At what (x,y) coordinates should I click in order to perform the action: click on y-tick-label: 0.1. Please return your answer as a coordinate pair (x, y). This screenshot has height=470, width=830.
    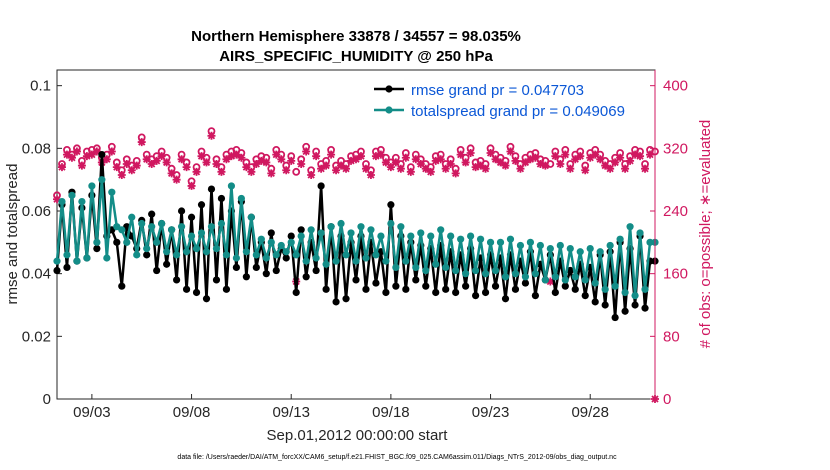
    Looking at the image, I should click on (40, 86).